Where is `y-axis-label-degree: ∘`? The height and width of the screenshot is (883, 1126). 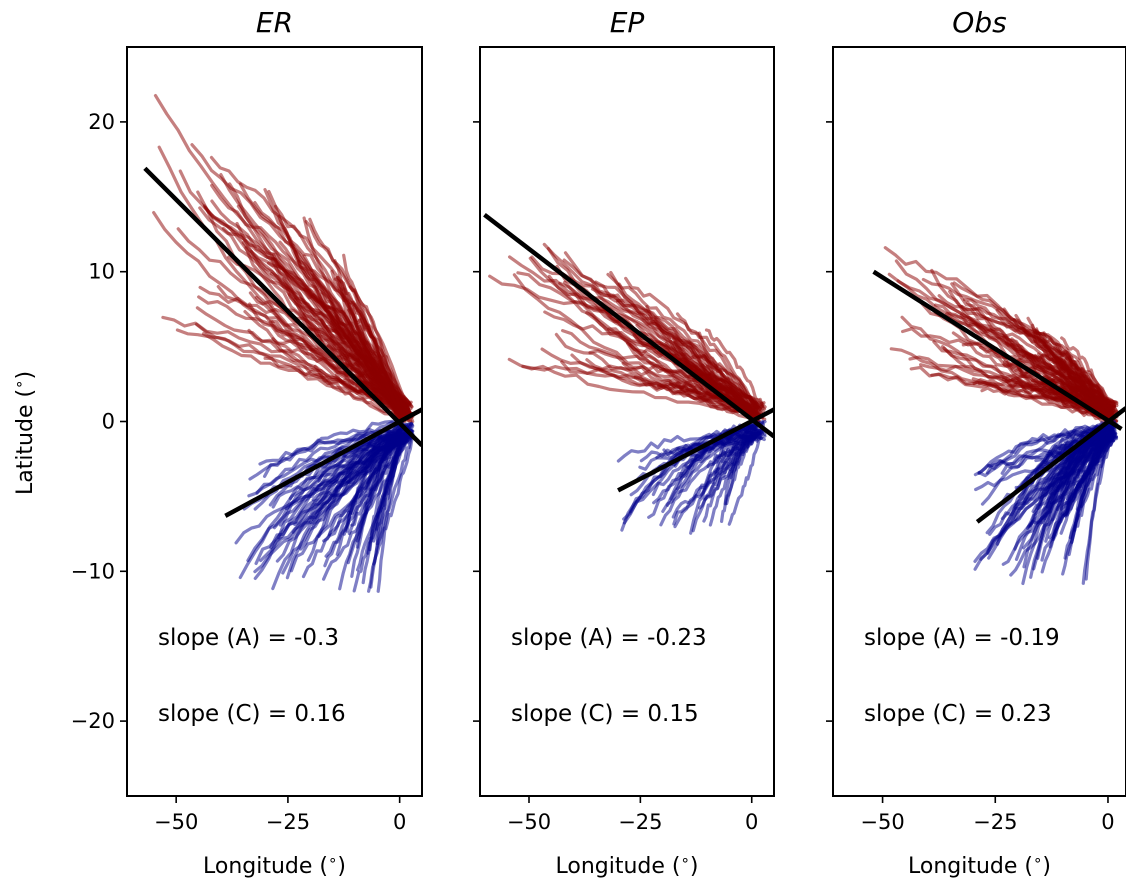 y-axis-label-degree: ∘ is located at coordinates (19, 384).